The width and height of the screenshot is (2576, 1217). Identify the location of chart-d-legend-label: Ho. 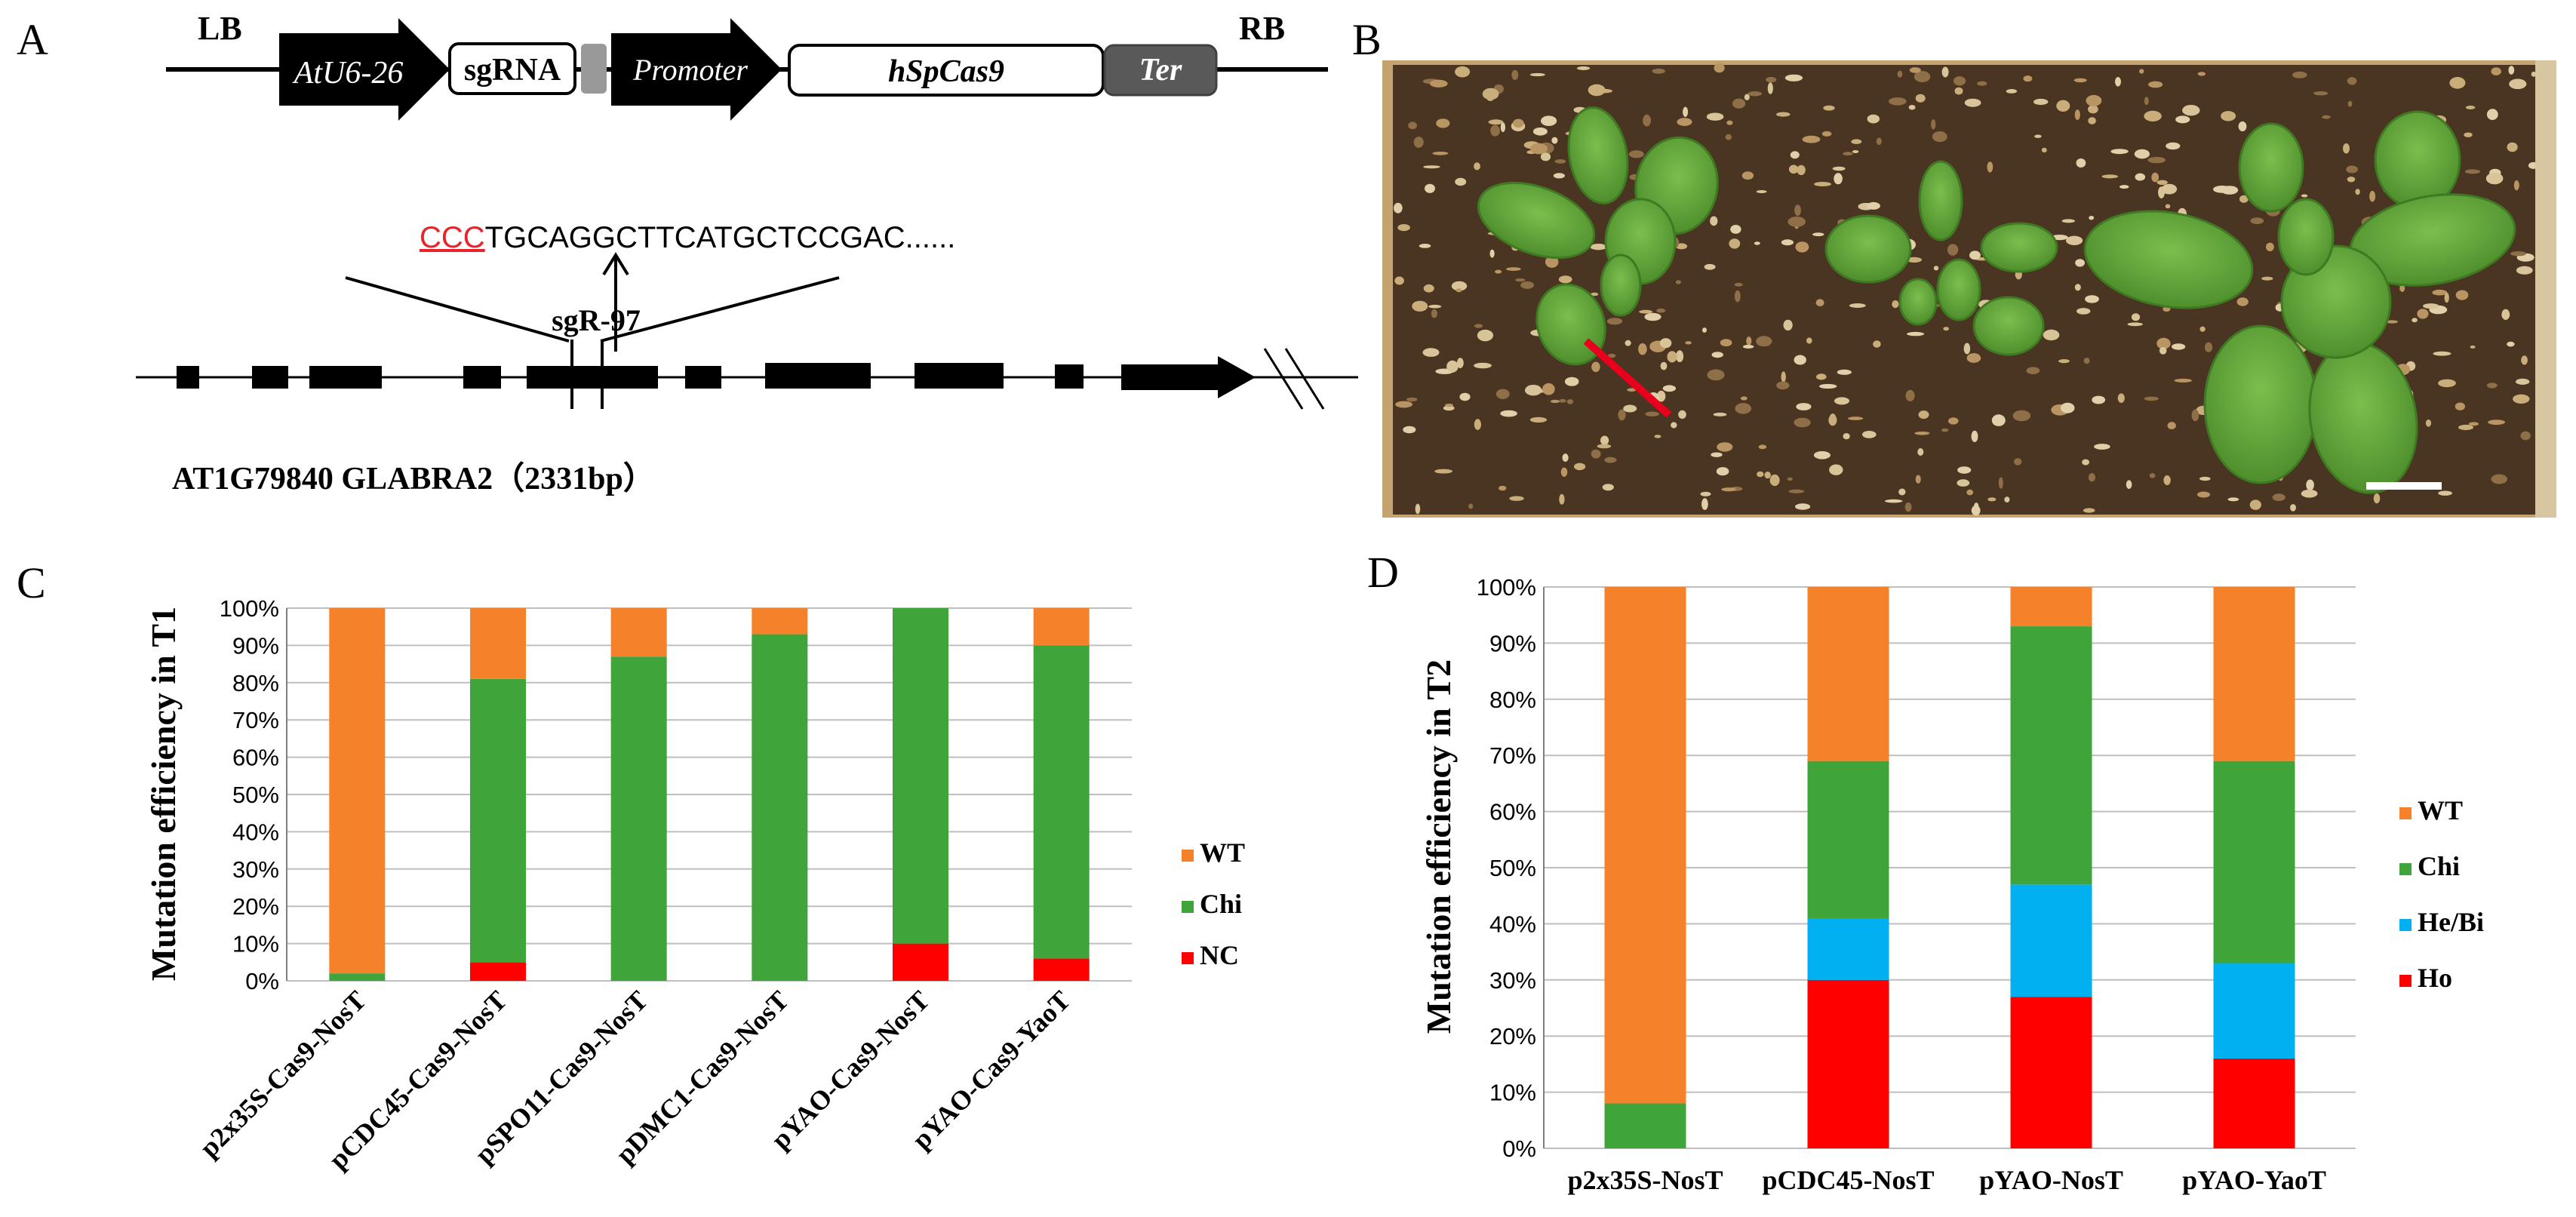
(2435, 978).